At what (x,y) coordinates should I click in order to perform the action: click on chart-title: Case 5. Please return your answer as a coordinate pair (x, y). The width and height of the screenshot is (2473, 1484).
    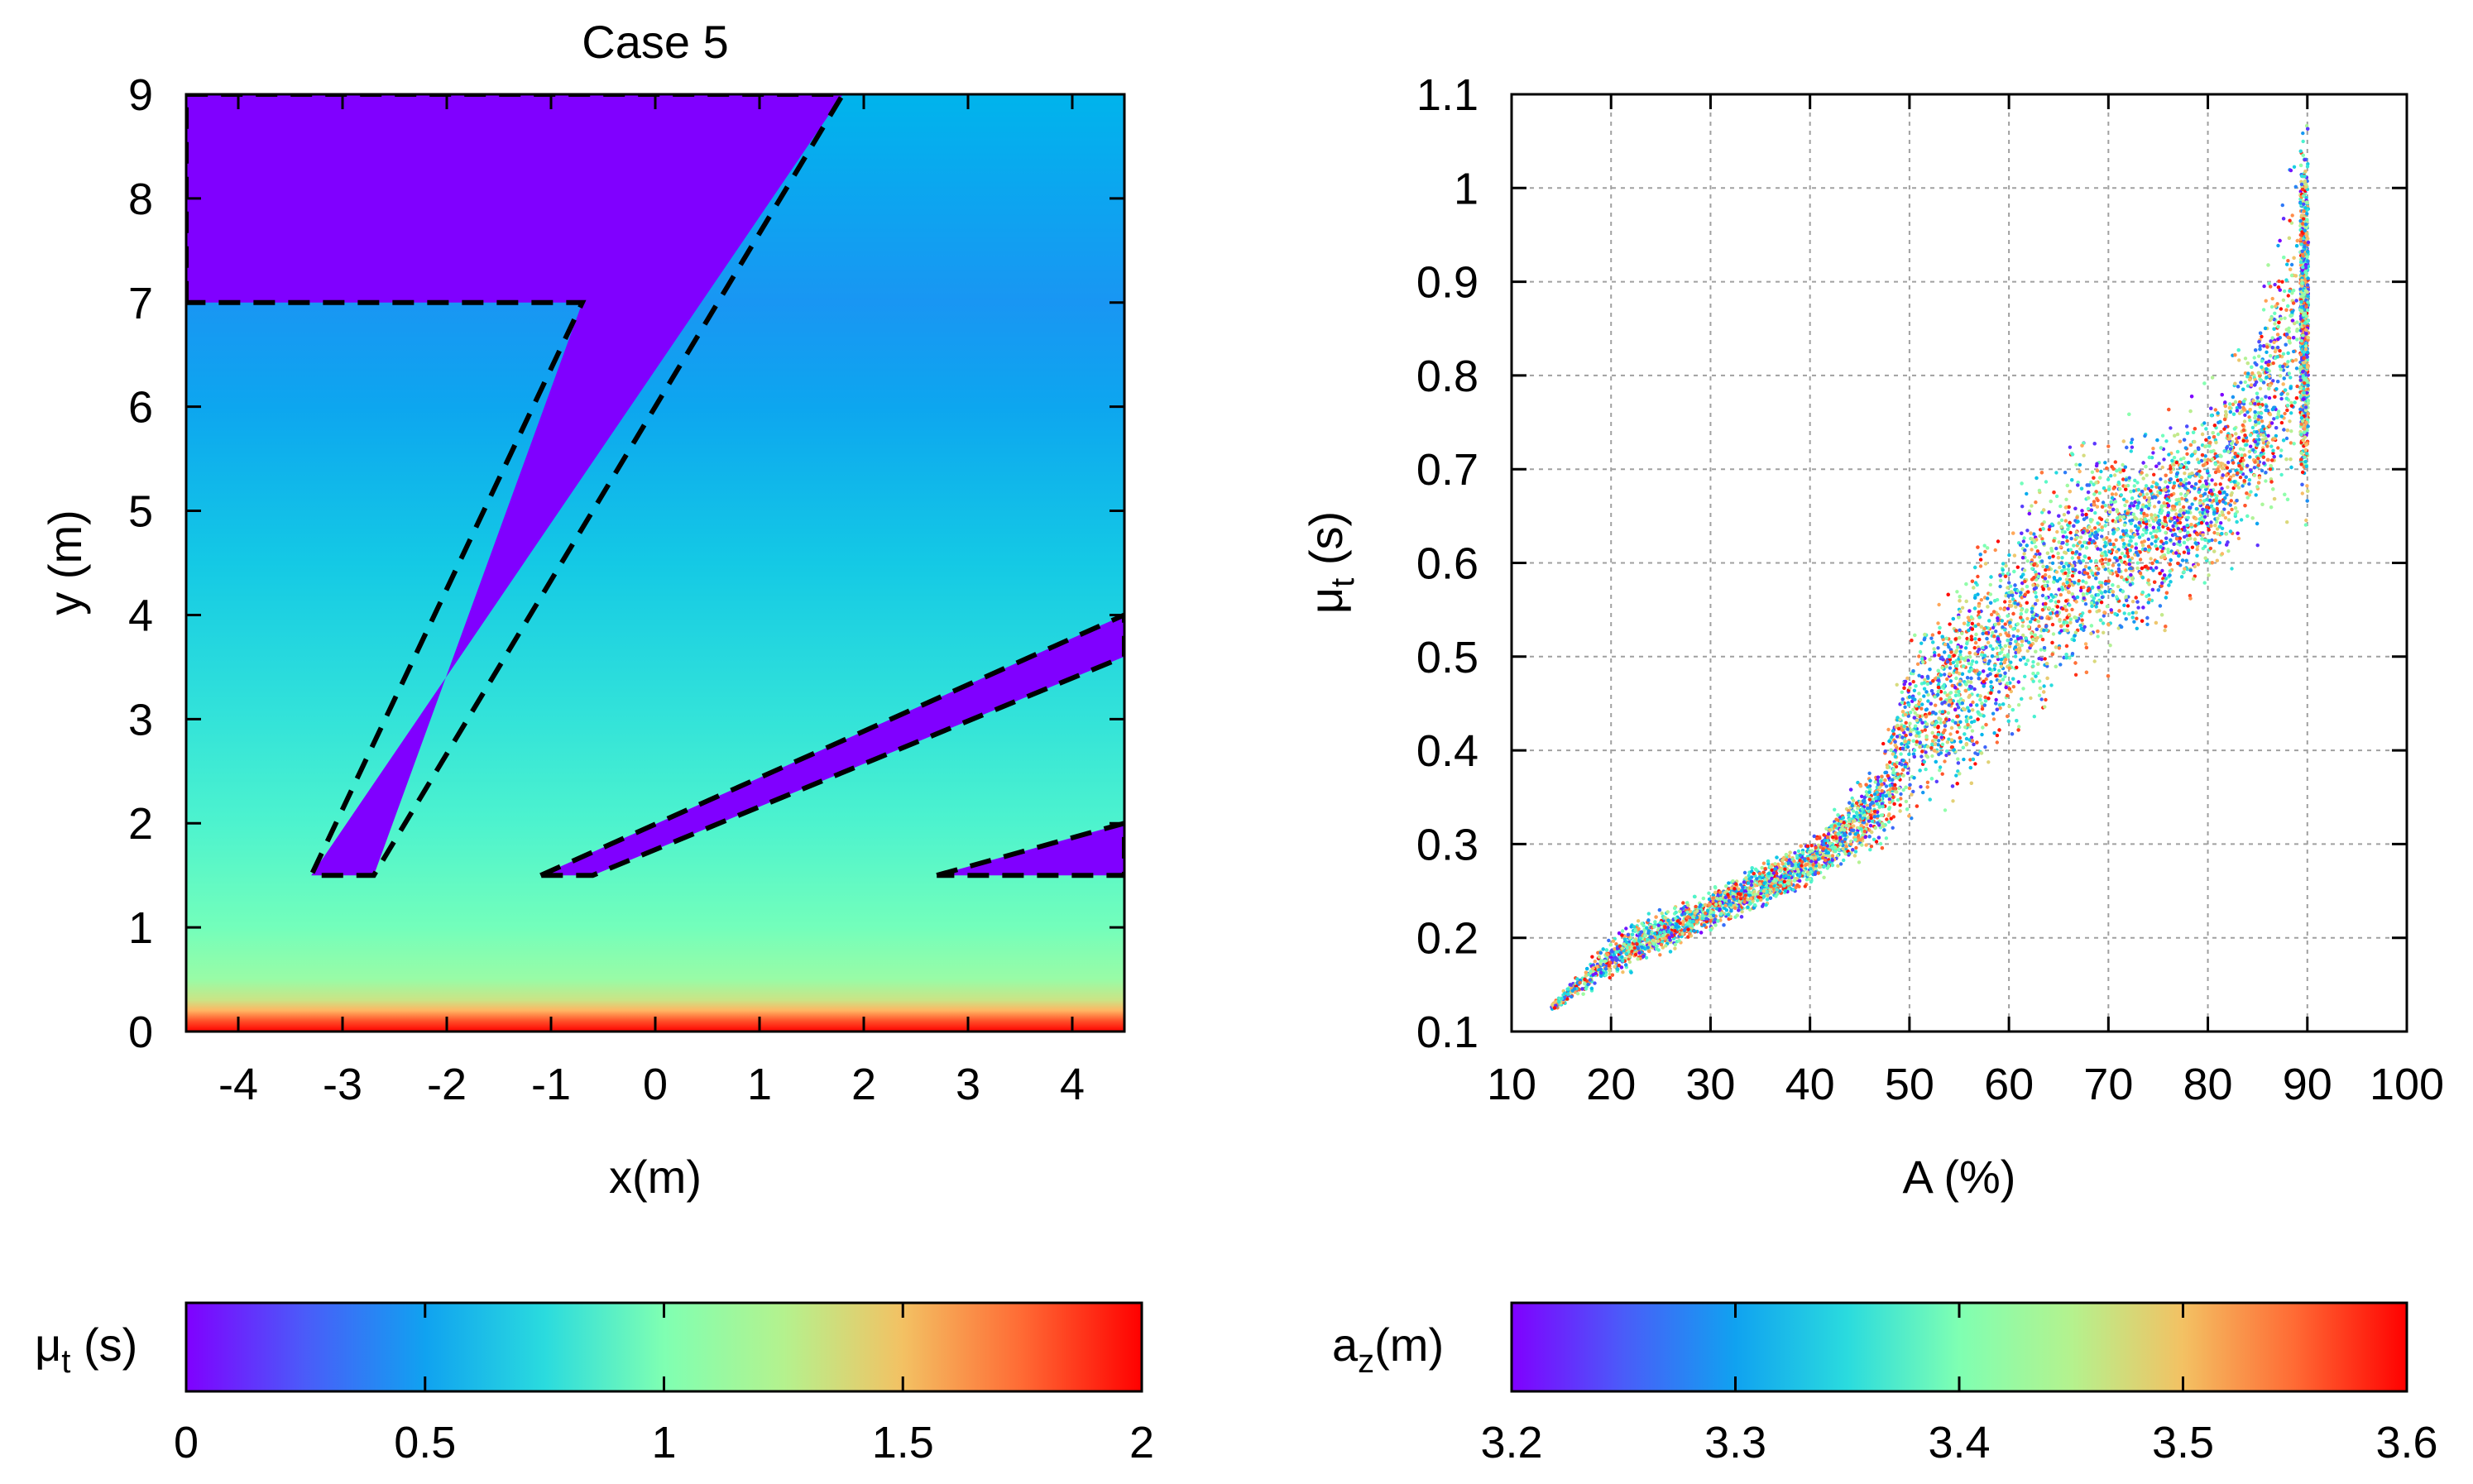
    Looking at the image, I should click on (655, 42).